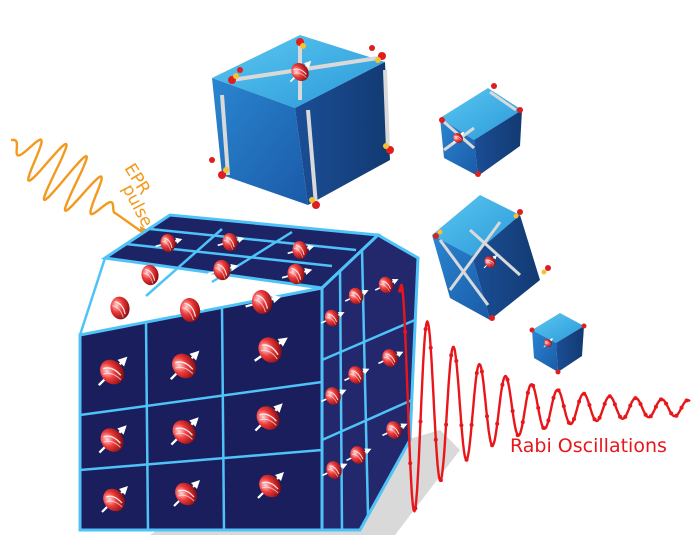 The width and height of the screenshot is (700, 535). What do you see at coordinates (77, 186) in the screenshot?
I see `epr-pulse-wave` at bounding box center [77, 186].